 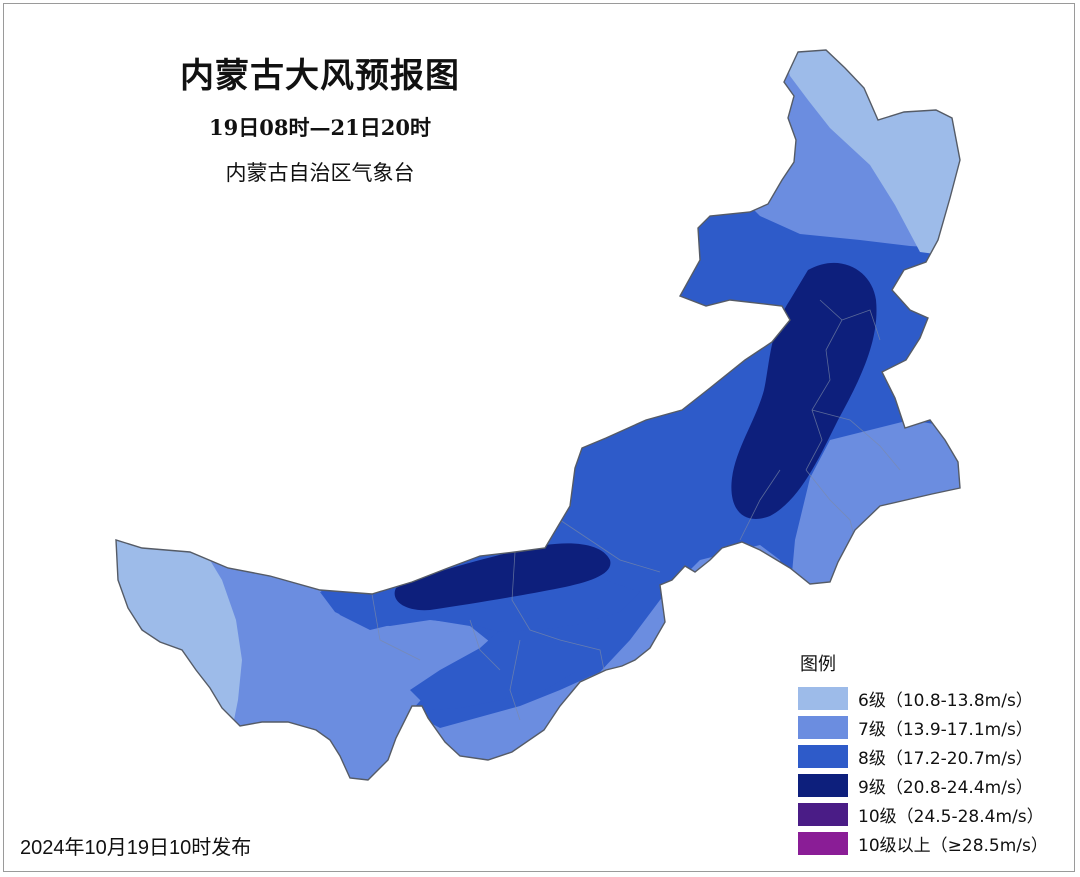 I want to click on issue-time: 2024年10月19日10时发布, so click(x=136, y=848).